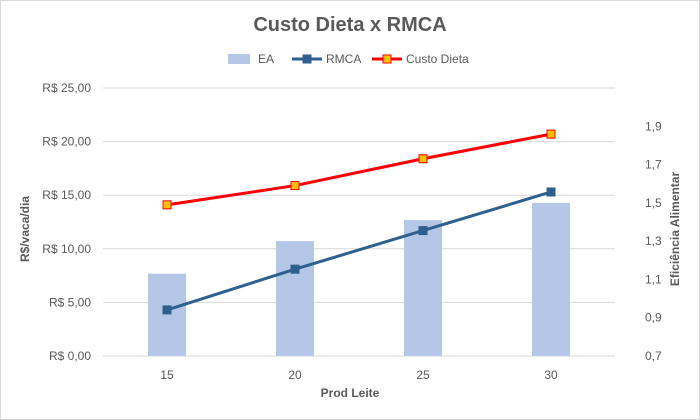 This screenshot has height=420, width=700. Describe the element at coordinates (343, 59) in the screenshot. I see `legend-label: RMCA` at that location.